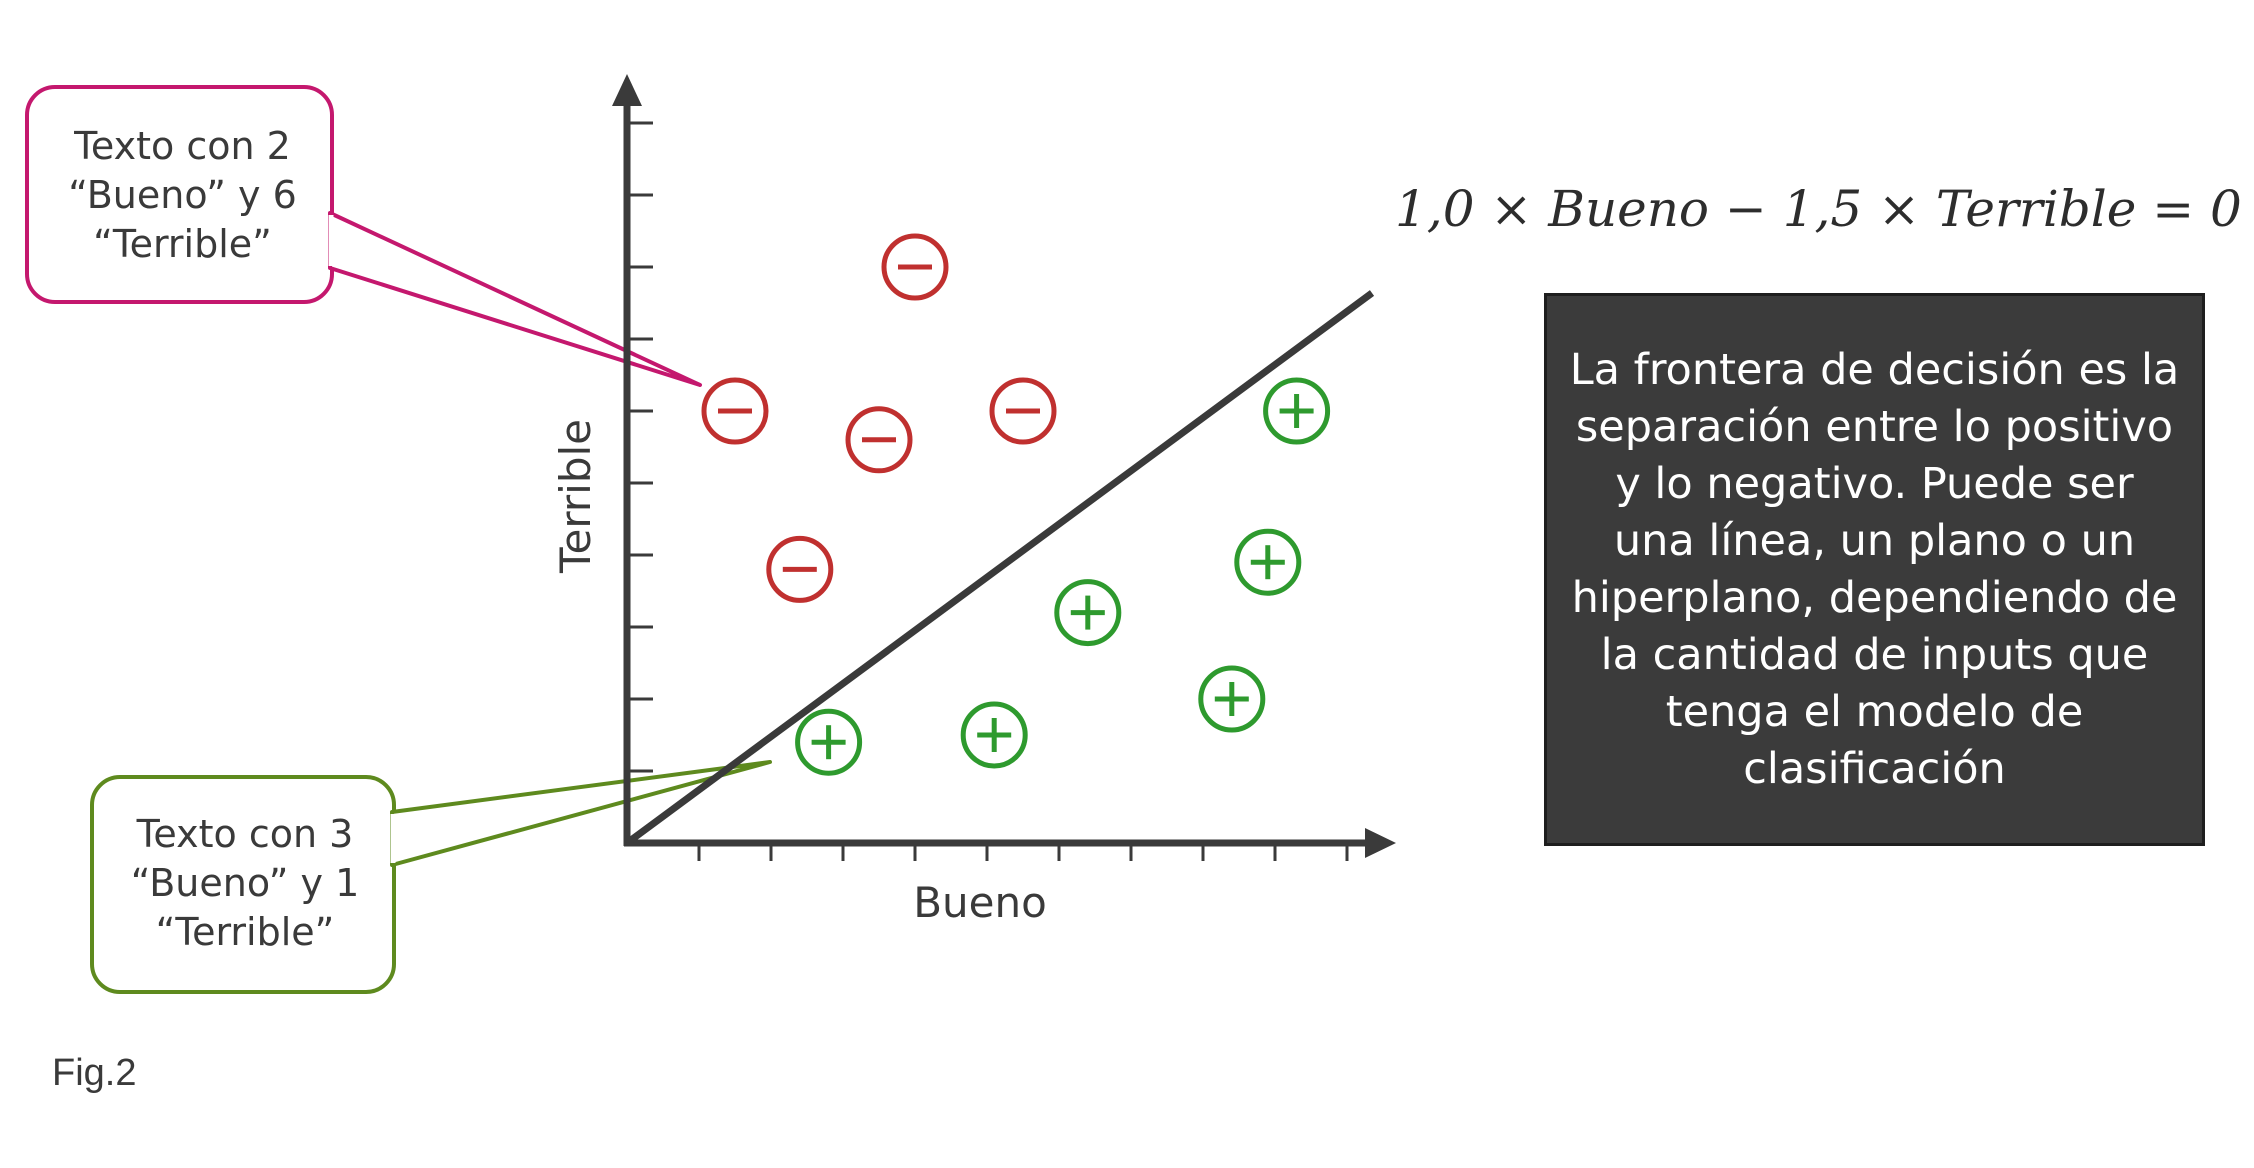 The height and width of the screenshot is (1168, 2254). Describe the element at coordinates (1016, 504) in the screenshot. I see `data-points` at that location.